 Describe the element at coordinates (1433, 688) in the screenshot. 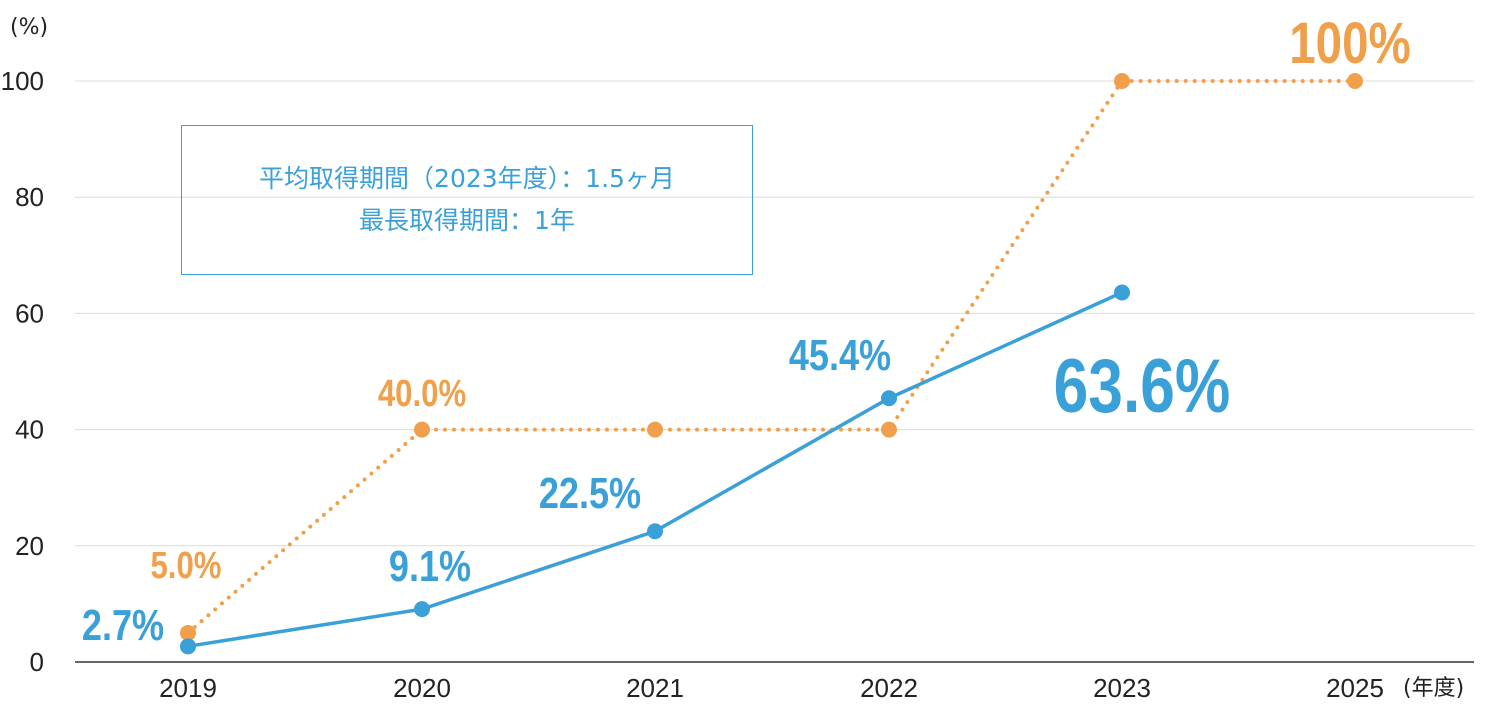

I see `x-axis-unit: (年度)` at that location.